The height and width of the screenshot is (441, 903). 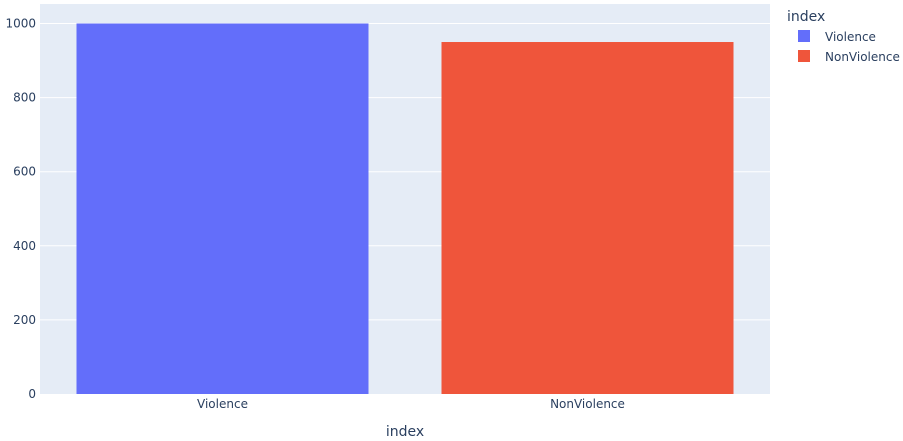 What do you see at coordinates (20, 23) in the screenshot?
I see `y-tick-label: 1000` at bounding box center [20, 23].